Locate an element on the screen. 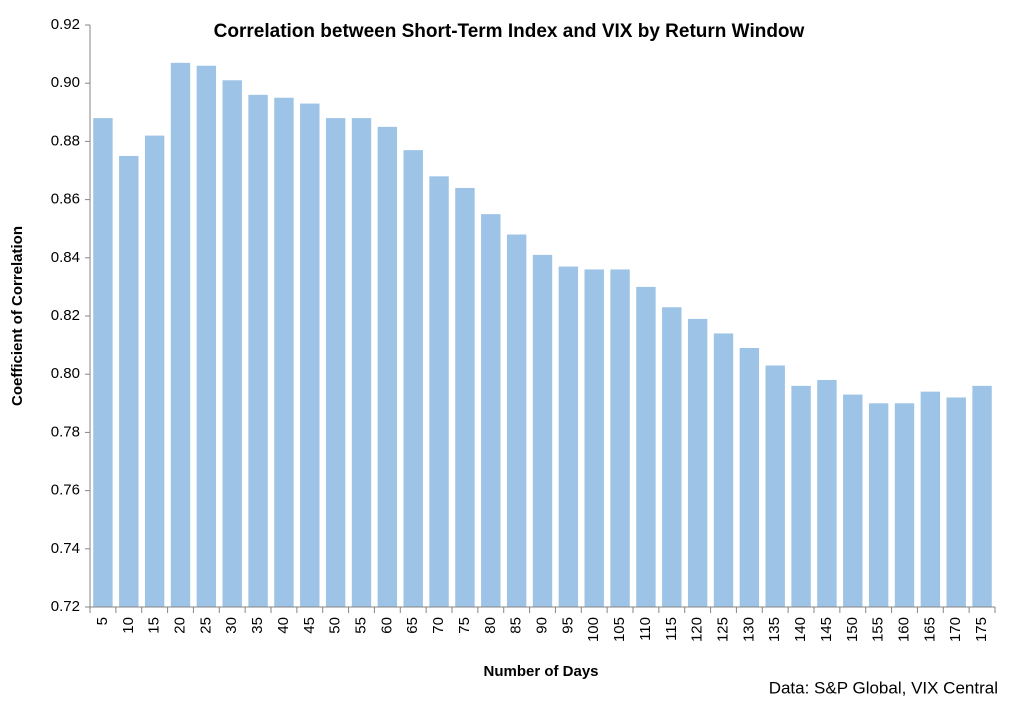  x-tick-label: 55 is located at coordinates (360, 625).